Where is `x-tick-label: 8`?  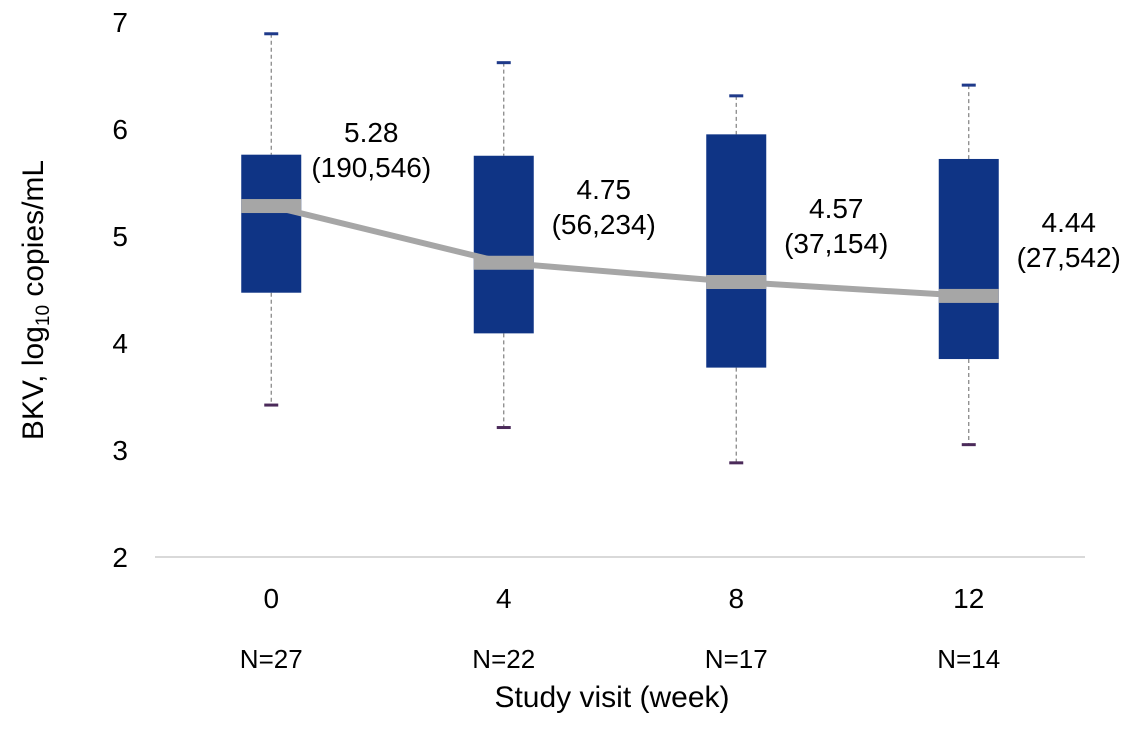
x-tick-label: 8 is located at coordinates (736, 598).